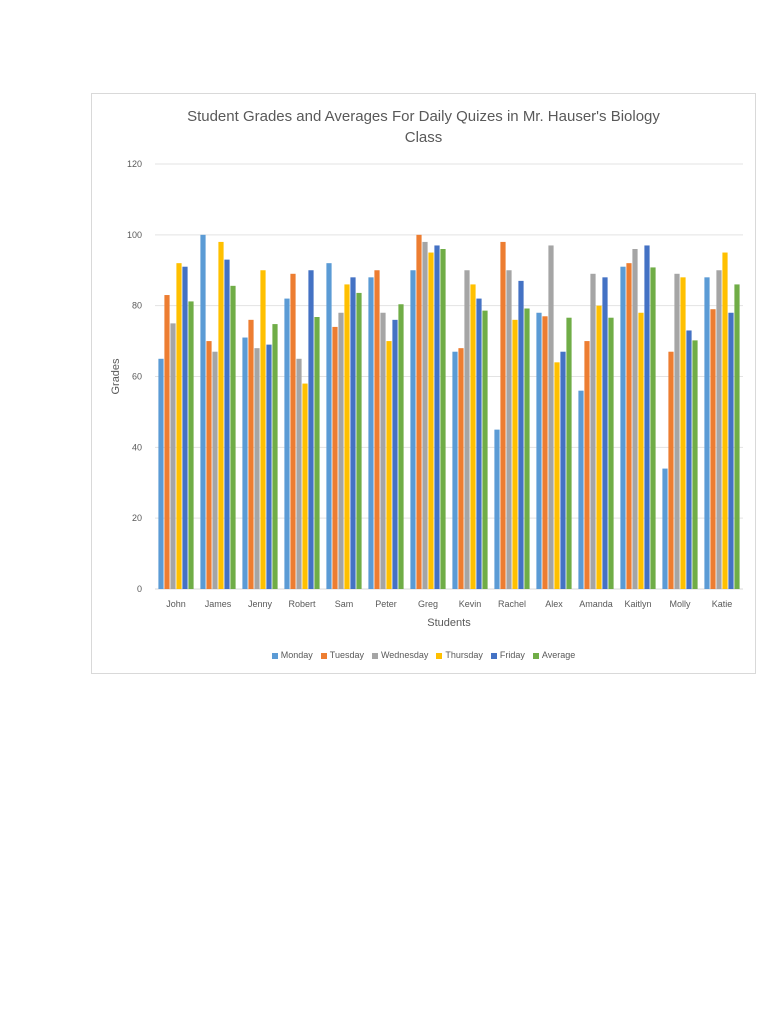 This screenshot has width=768, height=1024. I want to click on x-tick-label: Katie, so click(722, 604).